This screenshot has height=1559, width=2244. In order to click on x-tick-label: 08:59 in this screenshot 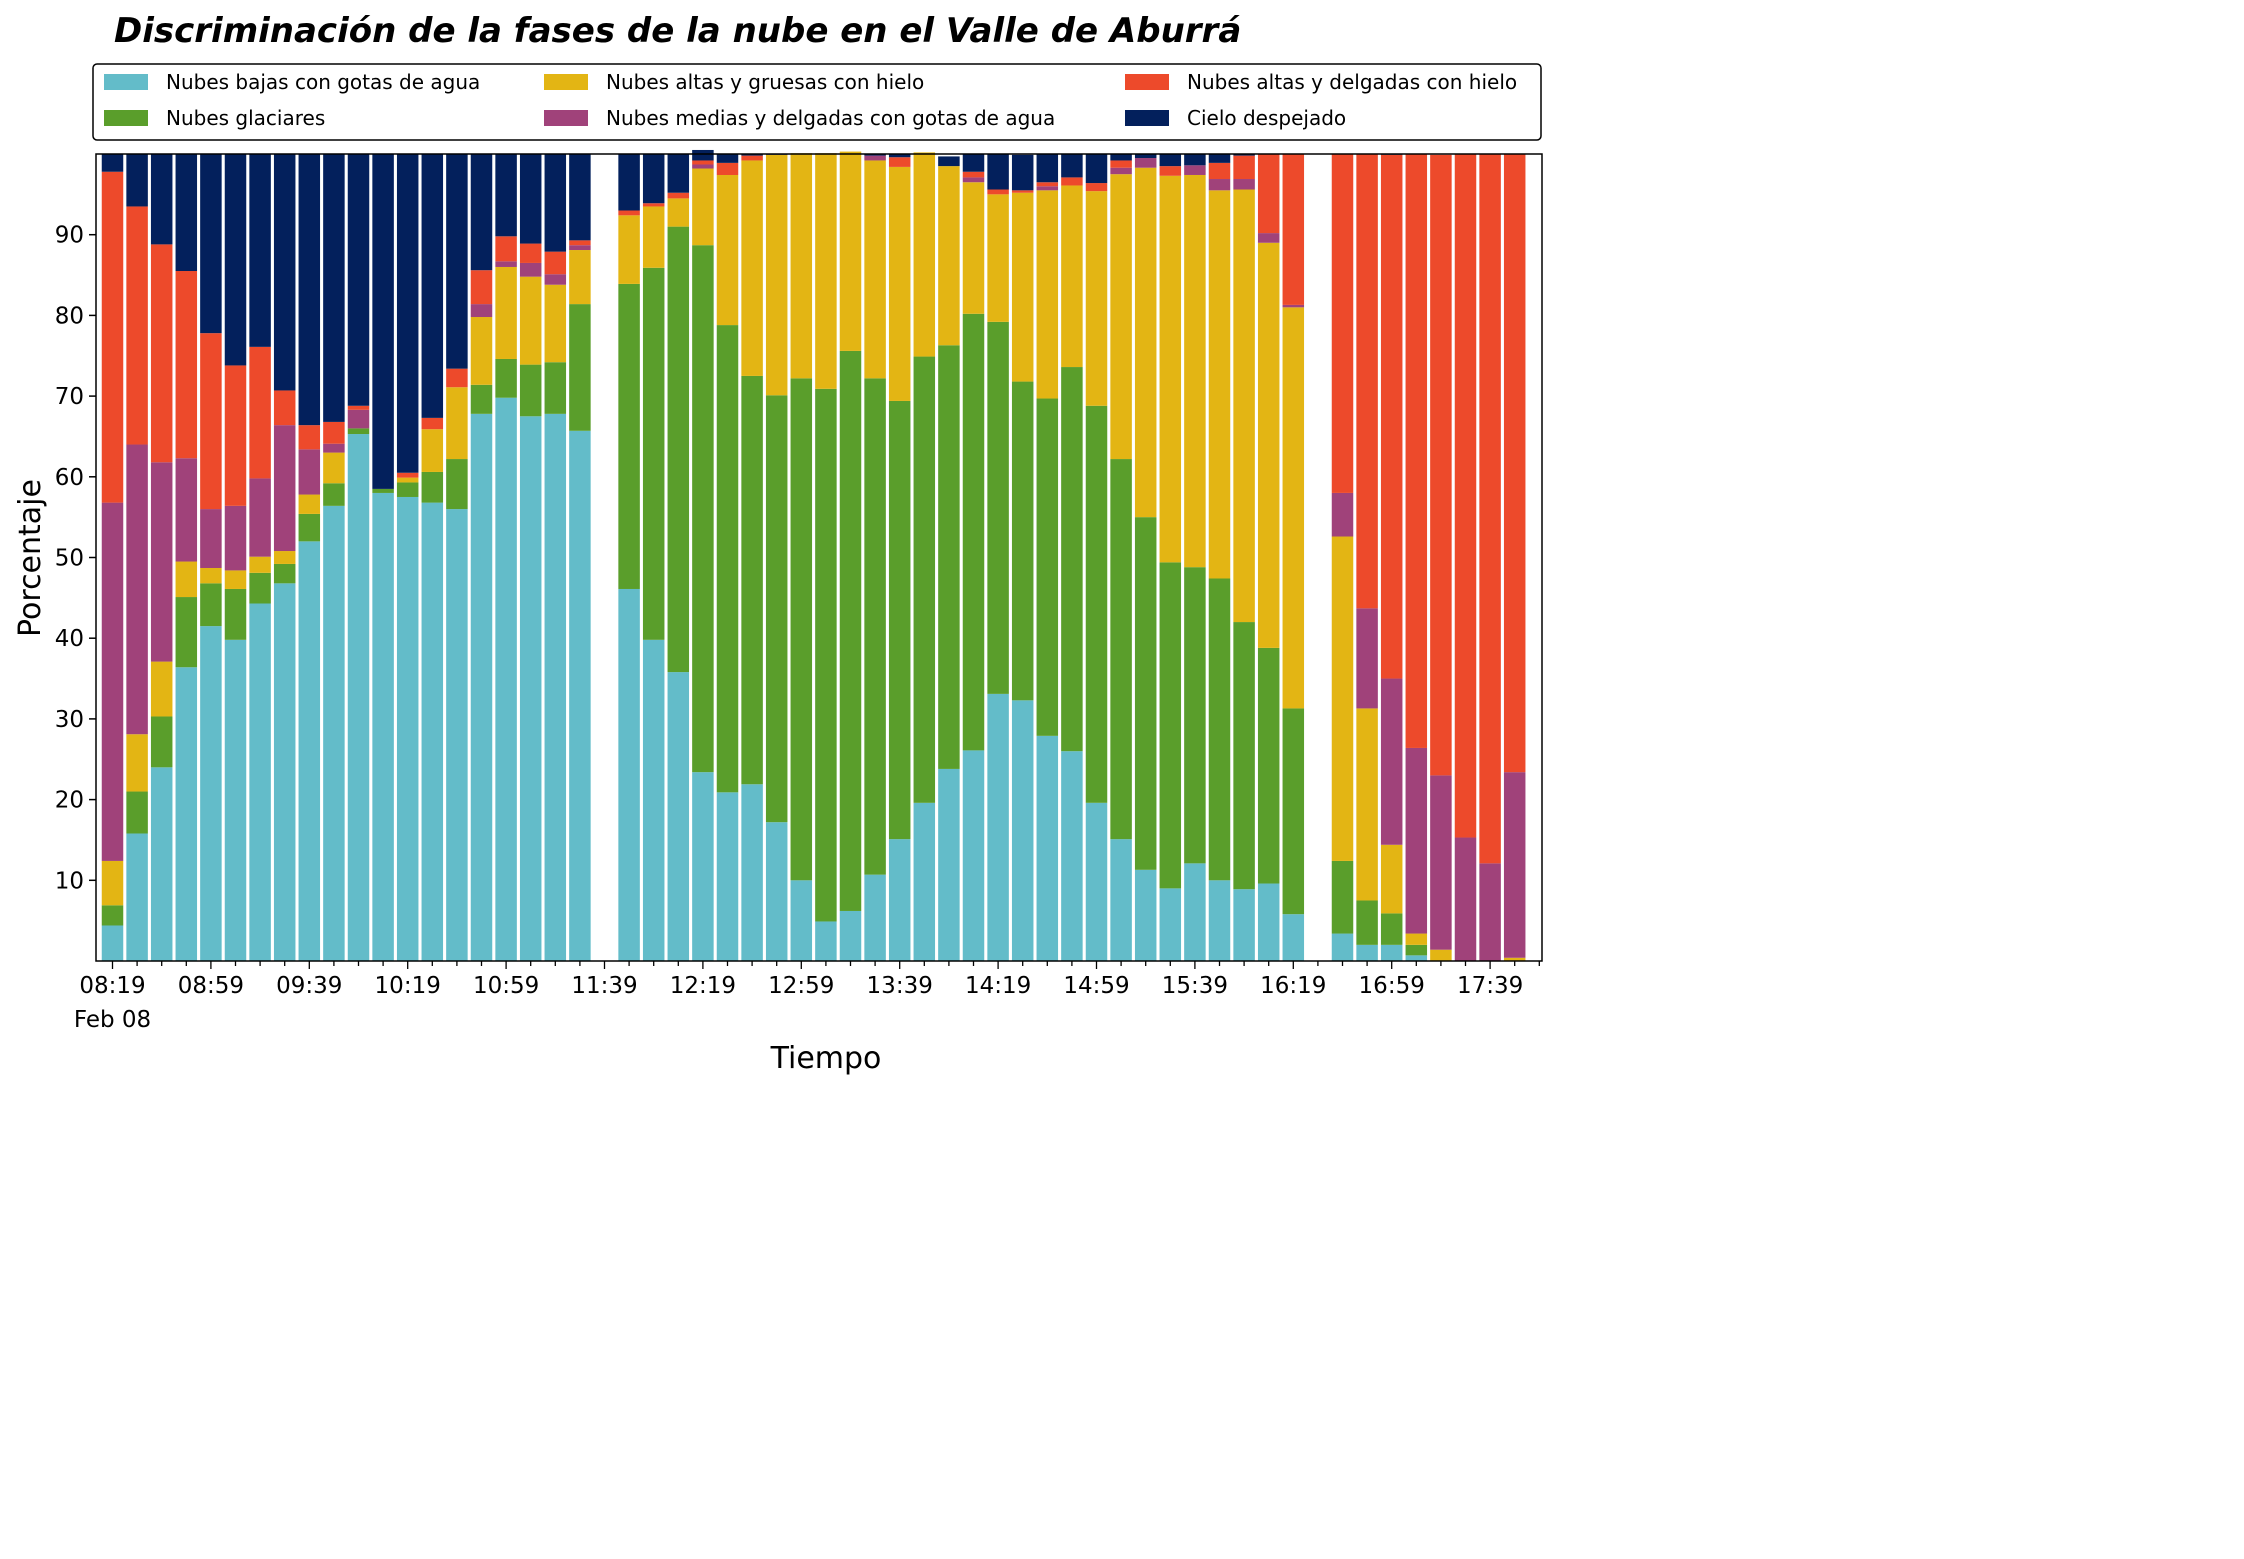, I will do `click(211, 986)`.